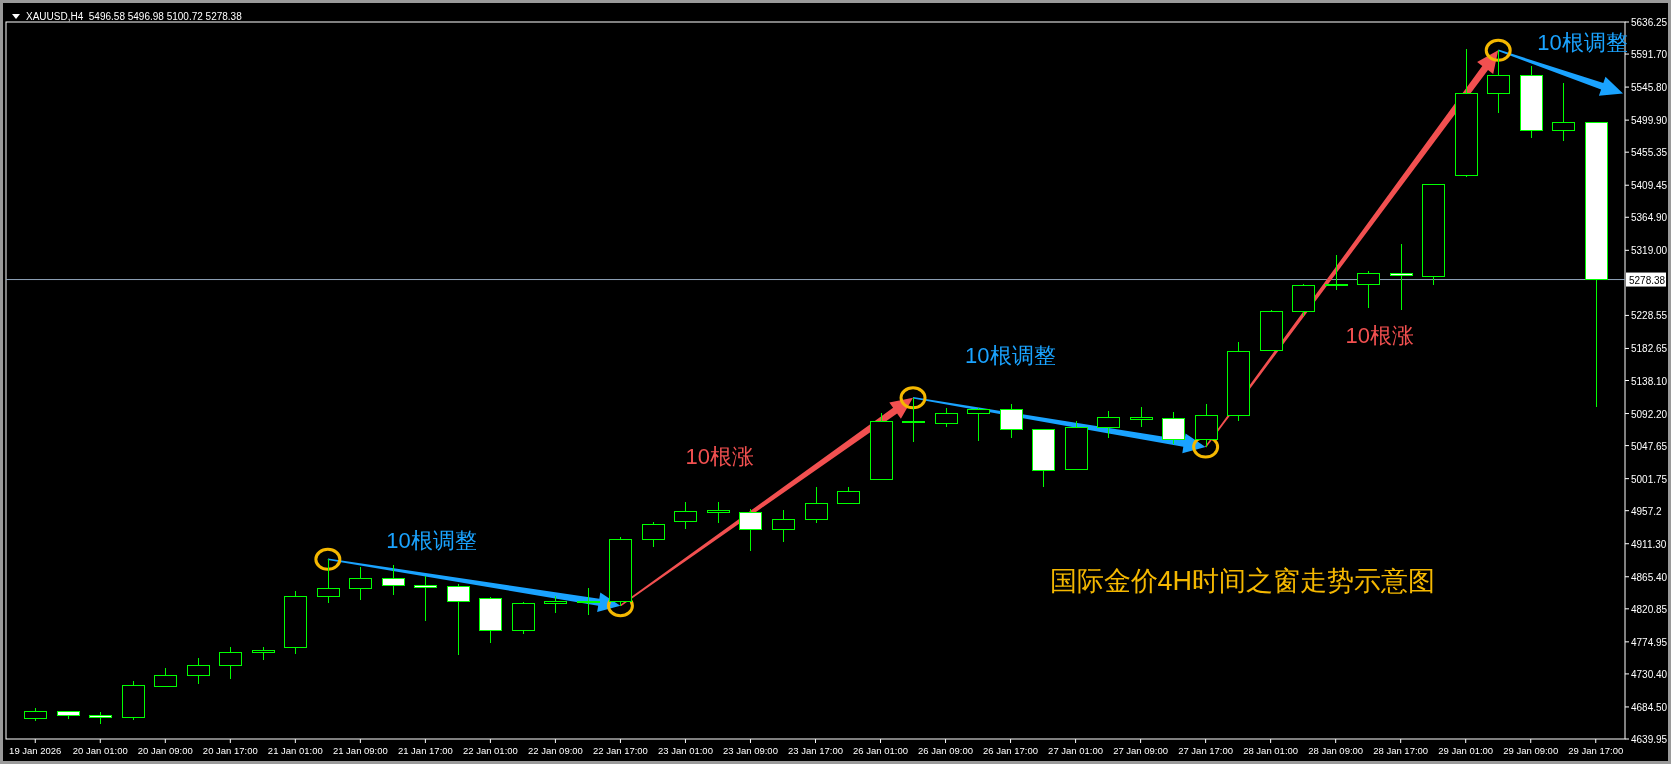 The width and height of the screenshot is (1671, 764). I want to click on x-tick-label: 23 Jan 09:00, so click(750, 750).